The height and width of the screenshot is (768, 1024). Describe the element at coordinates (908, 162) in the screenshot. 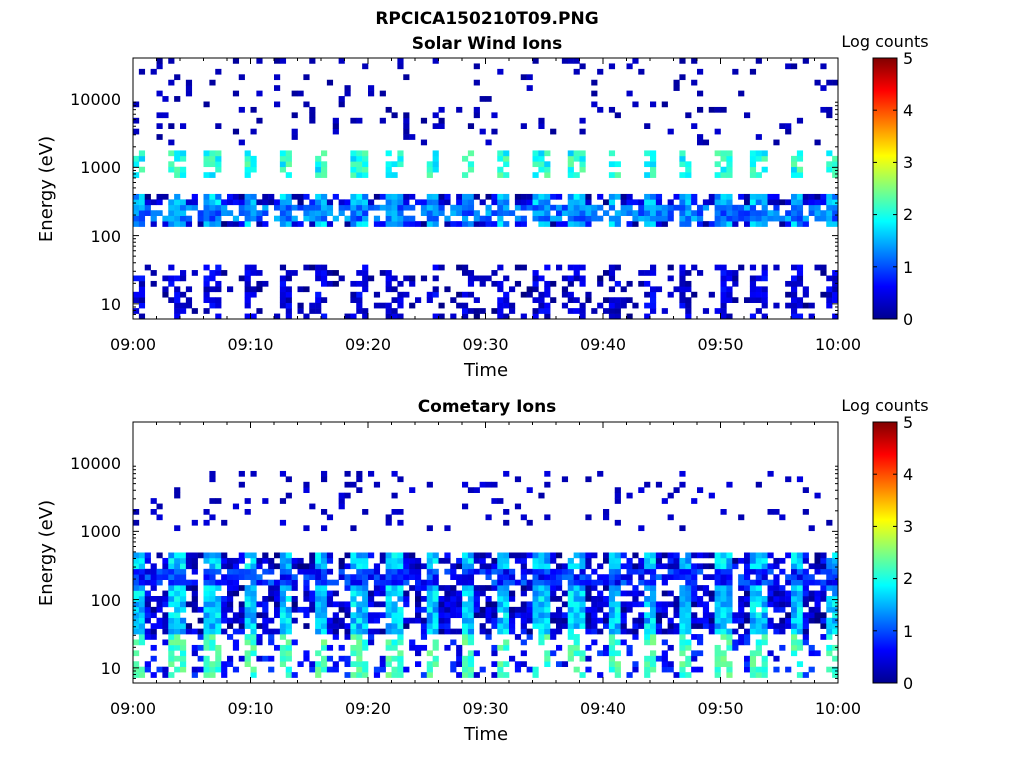

I see `colorbar-tick-label: 3` at that location.